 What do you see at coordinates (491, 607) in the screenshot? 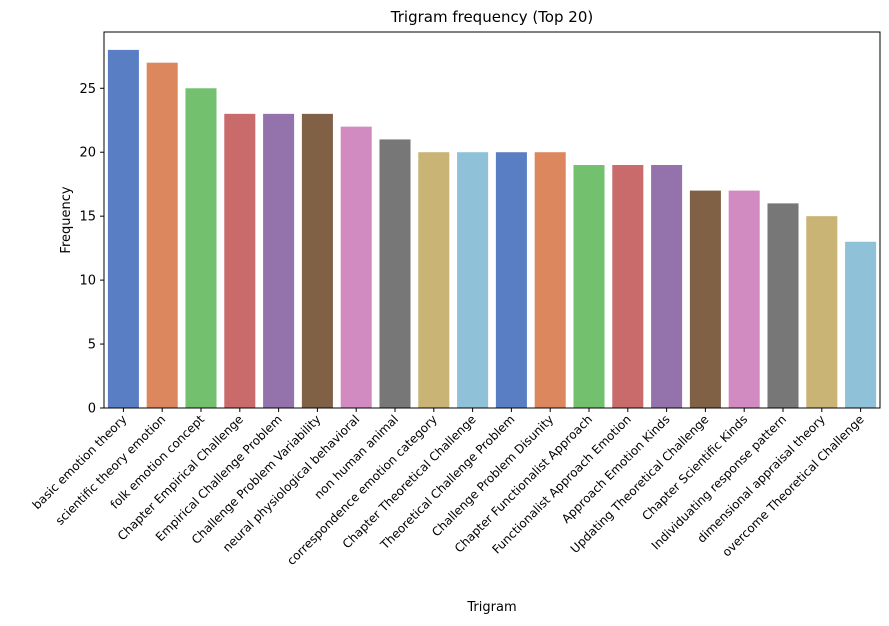
I see `x-axis-label: Trigram` at bounding box center [491, 607].